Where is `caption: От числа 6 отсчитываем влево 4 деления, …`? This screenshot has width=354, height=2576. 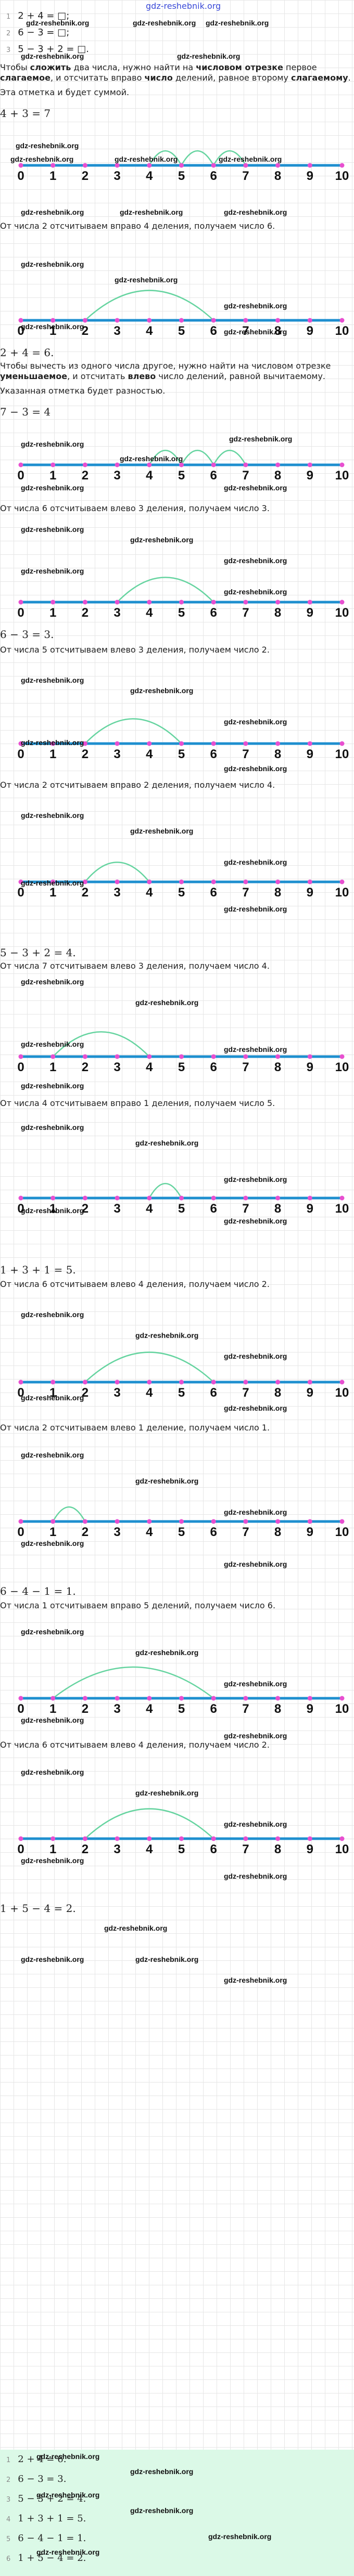 caption: От числа 6 отсчитываем влево 4 деления, … is located at coordinates (135, 1284).